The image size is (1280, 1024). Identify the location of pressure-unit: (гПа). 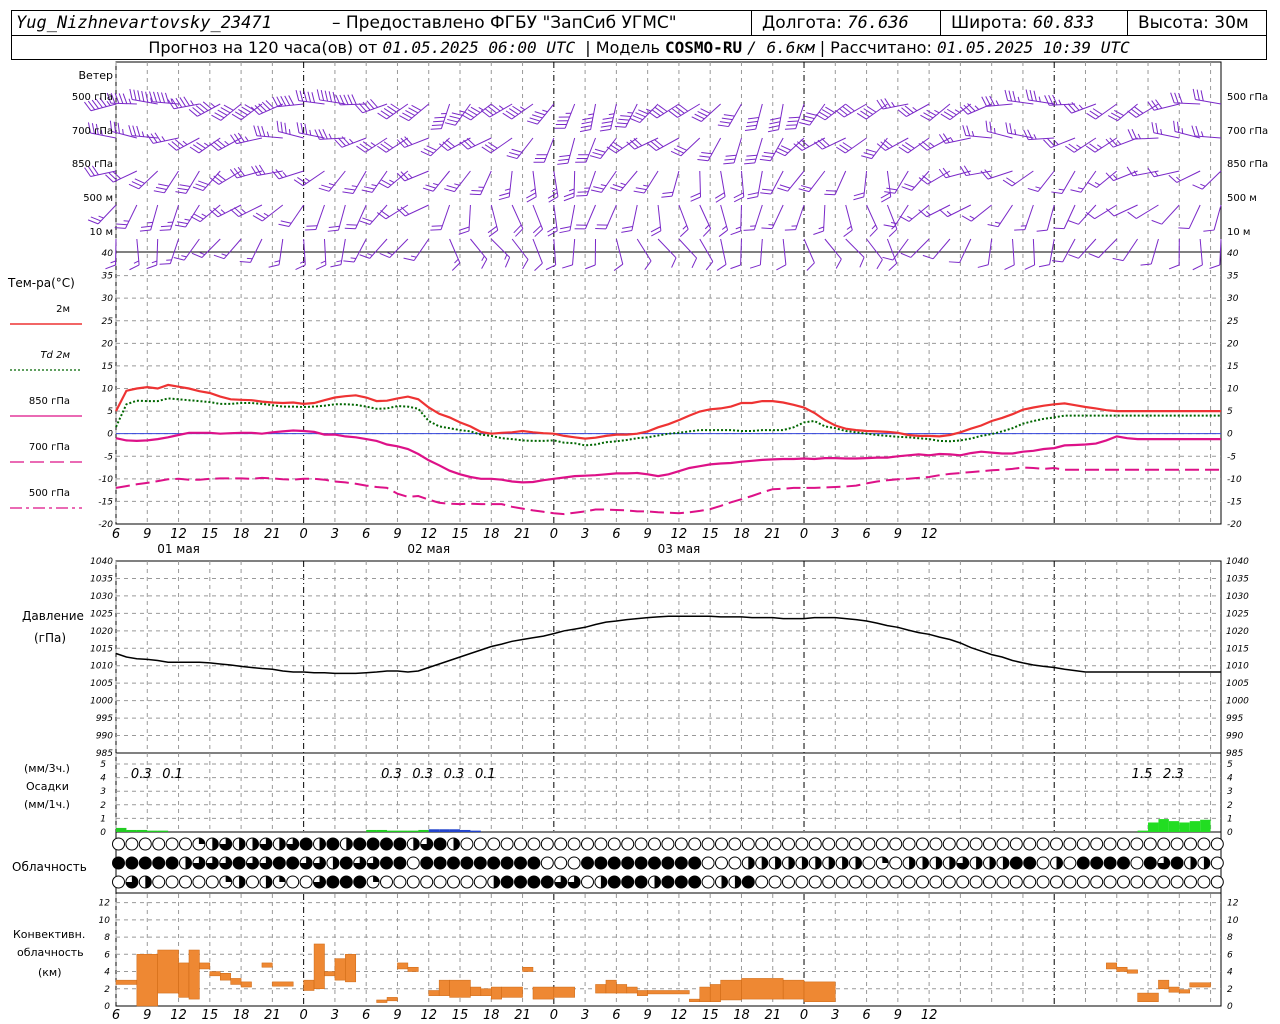
(50, 638).